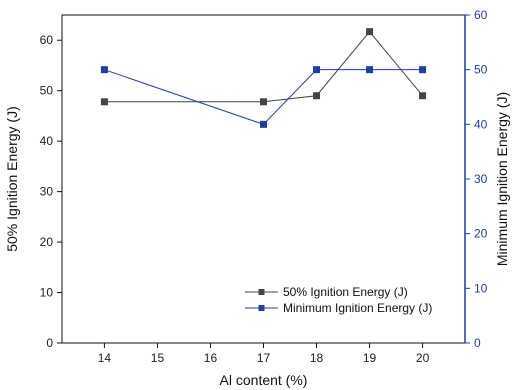 This screenshot has height=390, width=518. I want to click on right-y-axis-label: Minimum Ignition Energy (J), so click(502, 179).